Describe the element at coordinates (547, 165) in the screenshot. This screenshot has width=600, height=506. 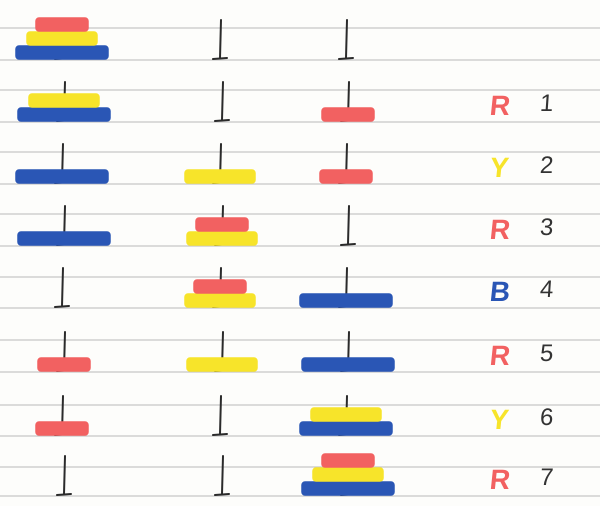
I see `move-step-number: 2` at that location.